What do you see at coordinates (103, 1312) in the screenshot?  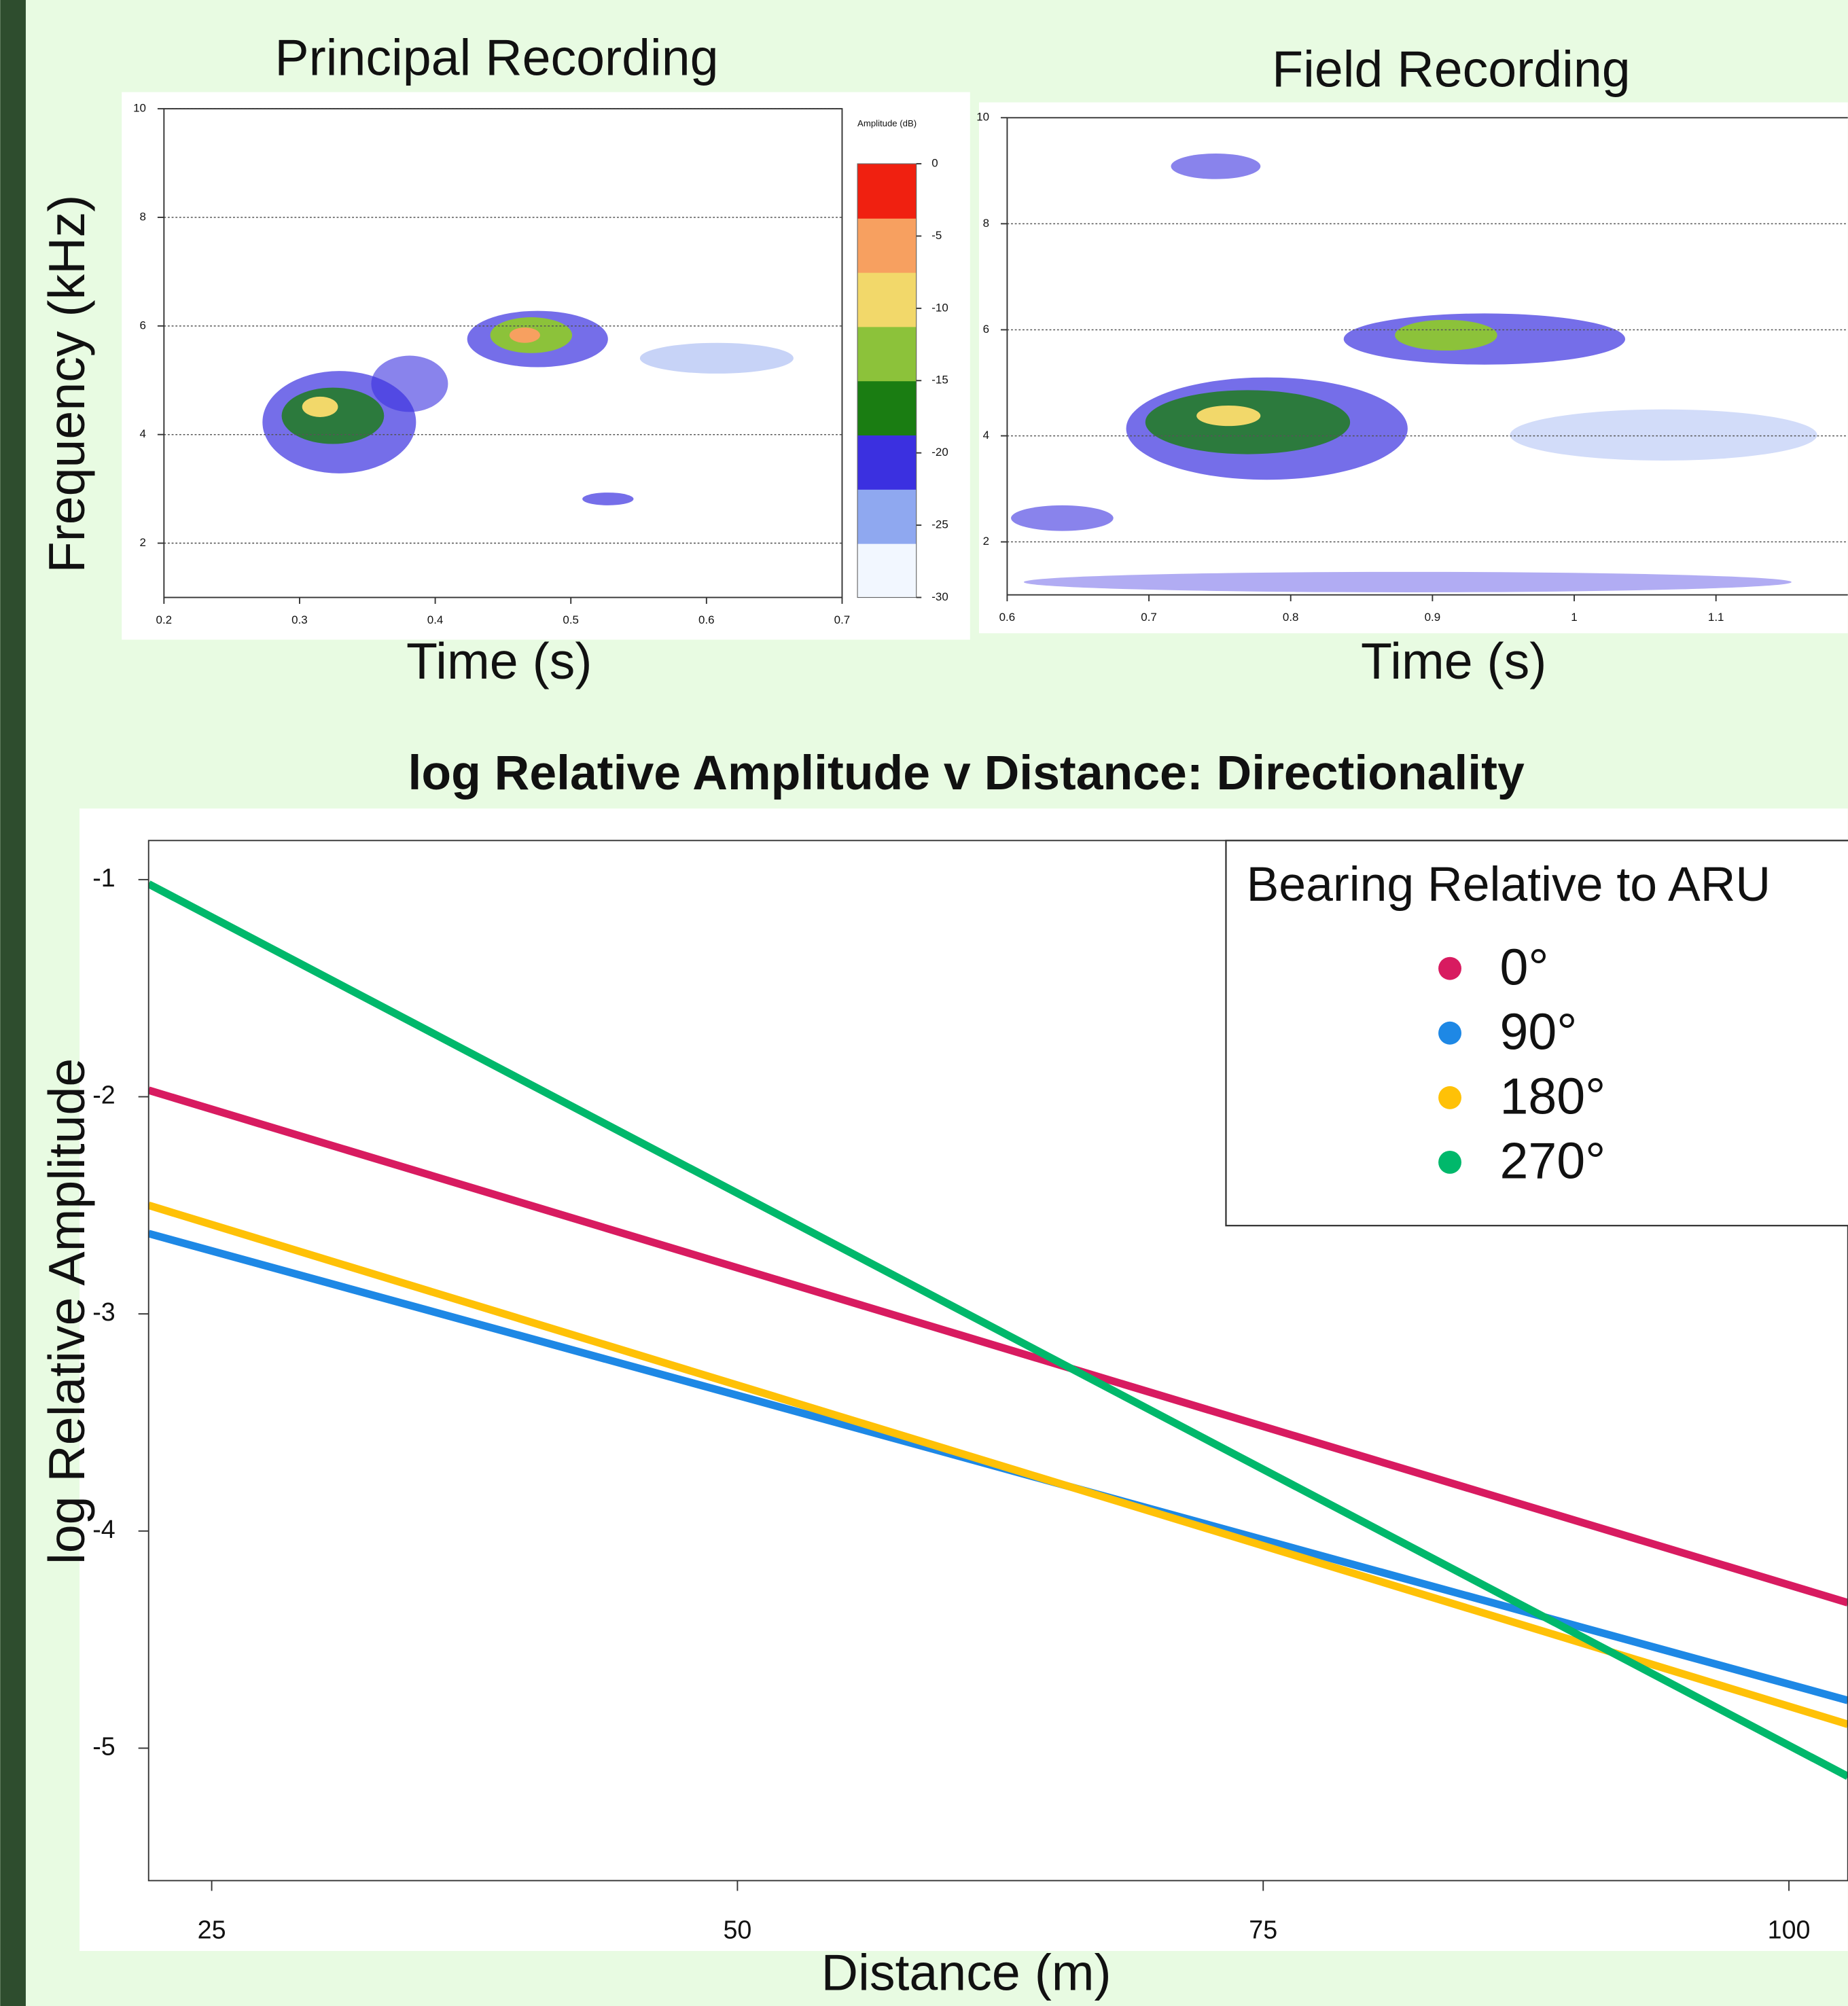 I see `y-tick-label: -3` at bounding box center [103, 1312].